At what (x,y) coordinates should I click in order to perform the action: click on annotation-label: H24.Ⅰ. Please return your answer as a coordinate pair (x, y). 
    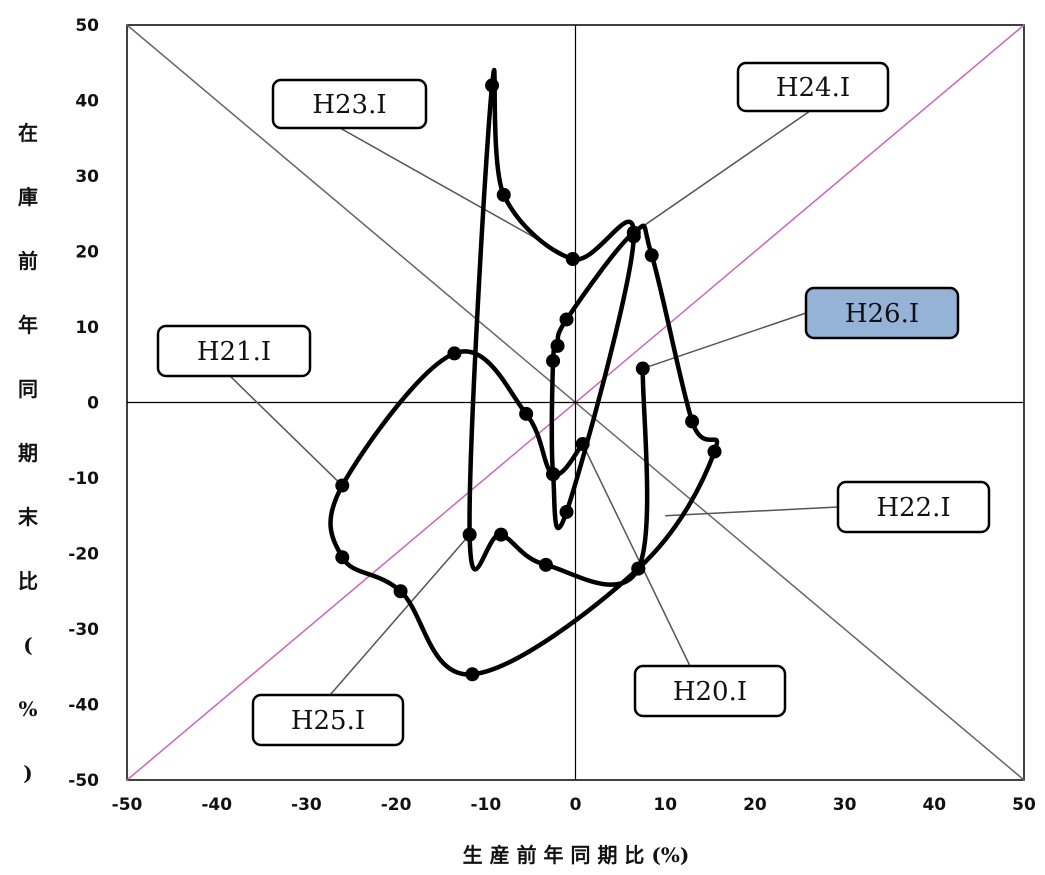
    Looking at the image, I should click on (813, 88).